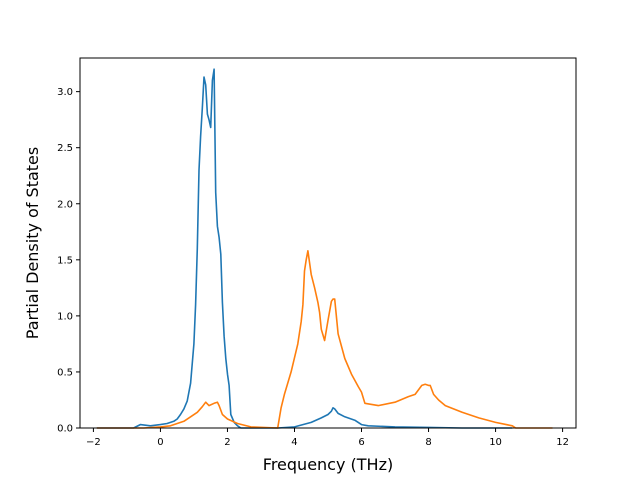 This screenshot has height=480, width=640. Describe the element at coordinates (65, 429) in the screenshot. I see `y-tick-label: 0.0` at that location.